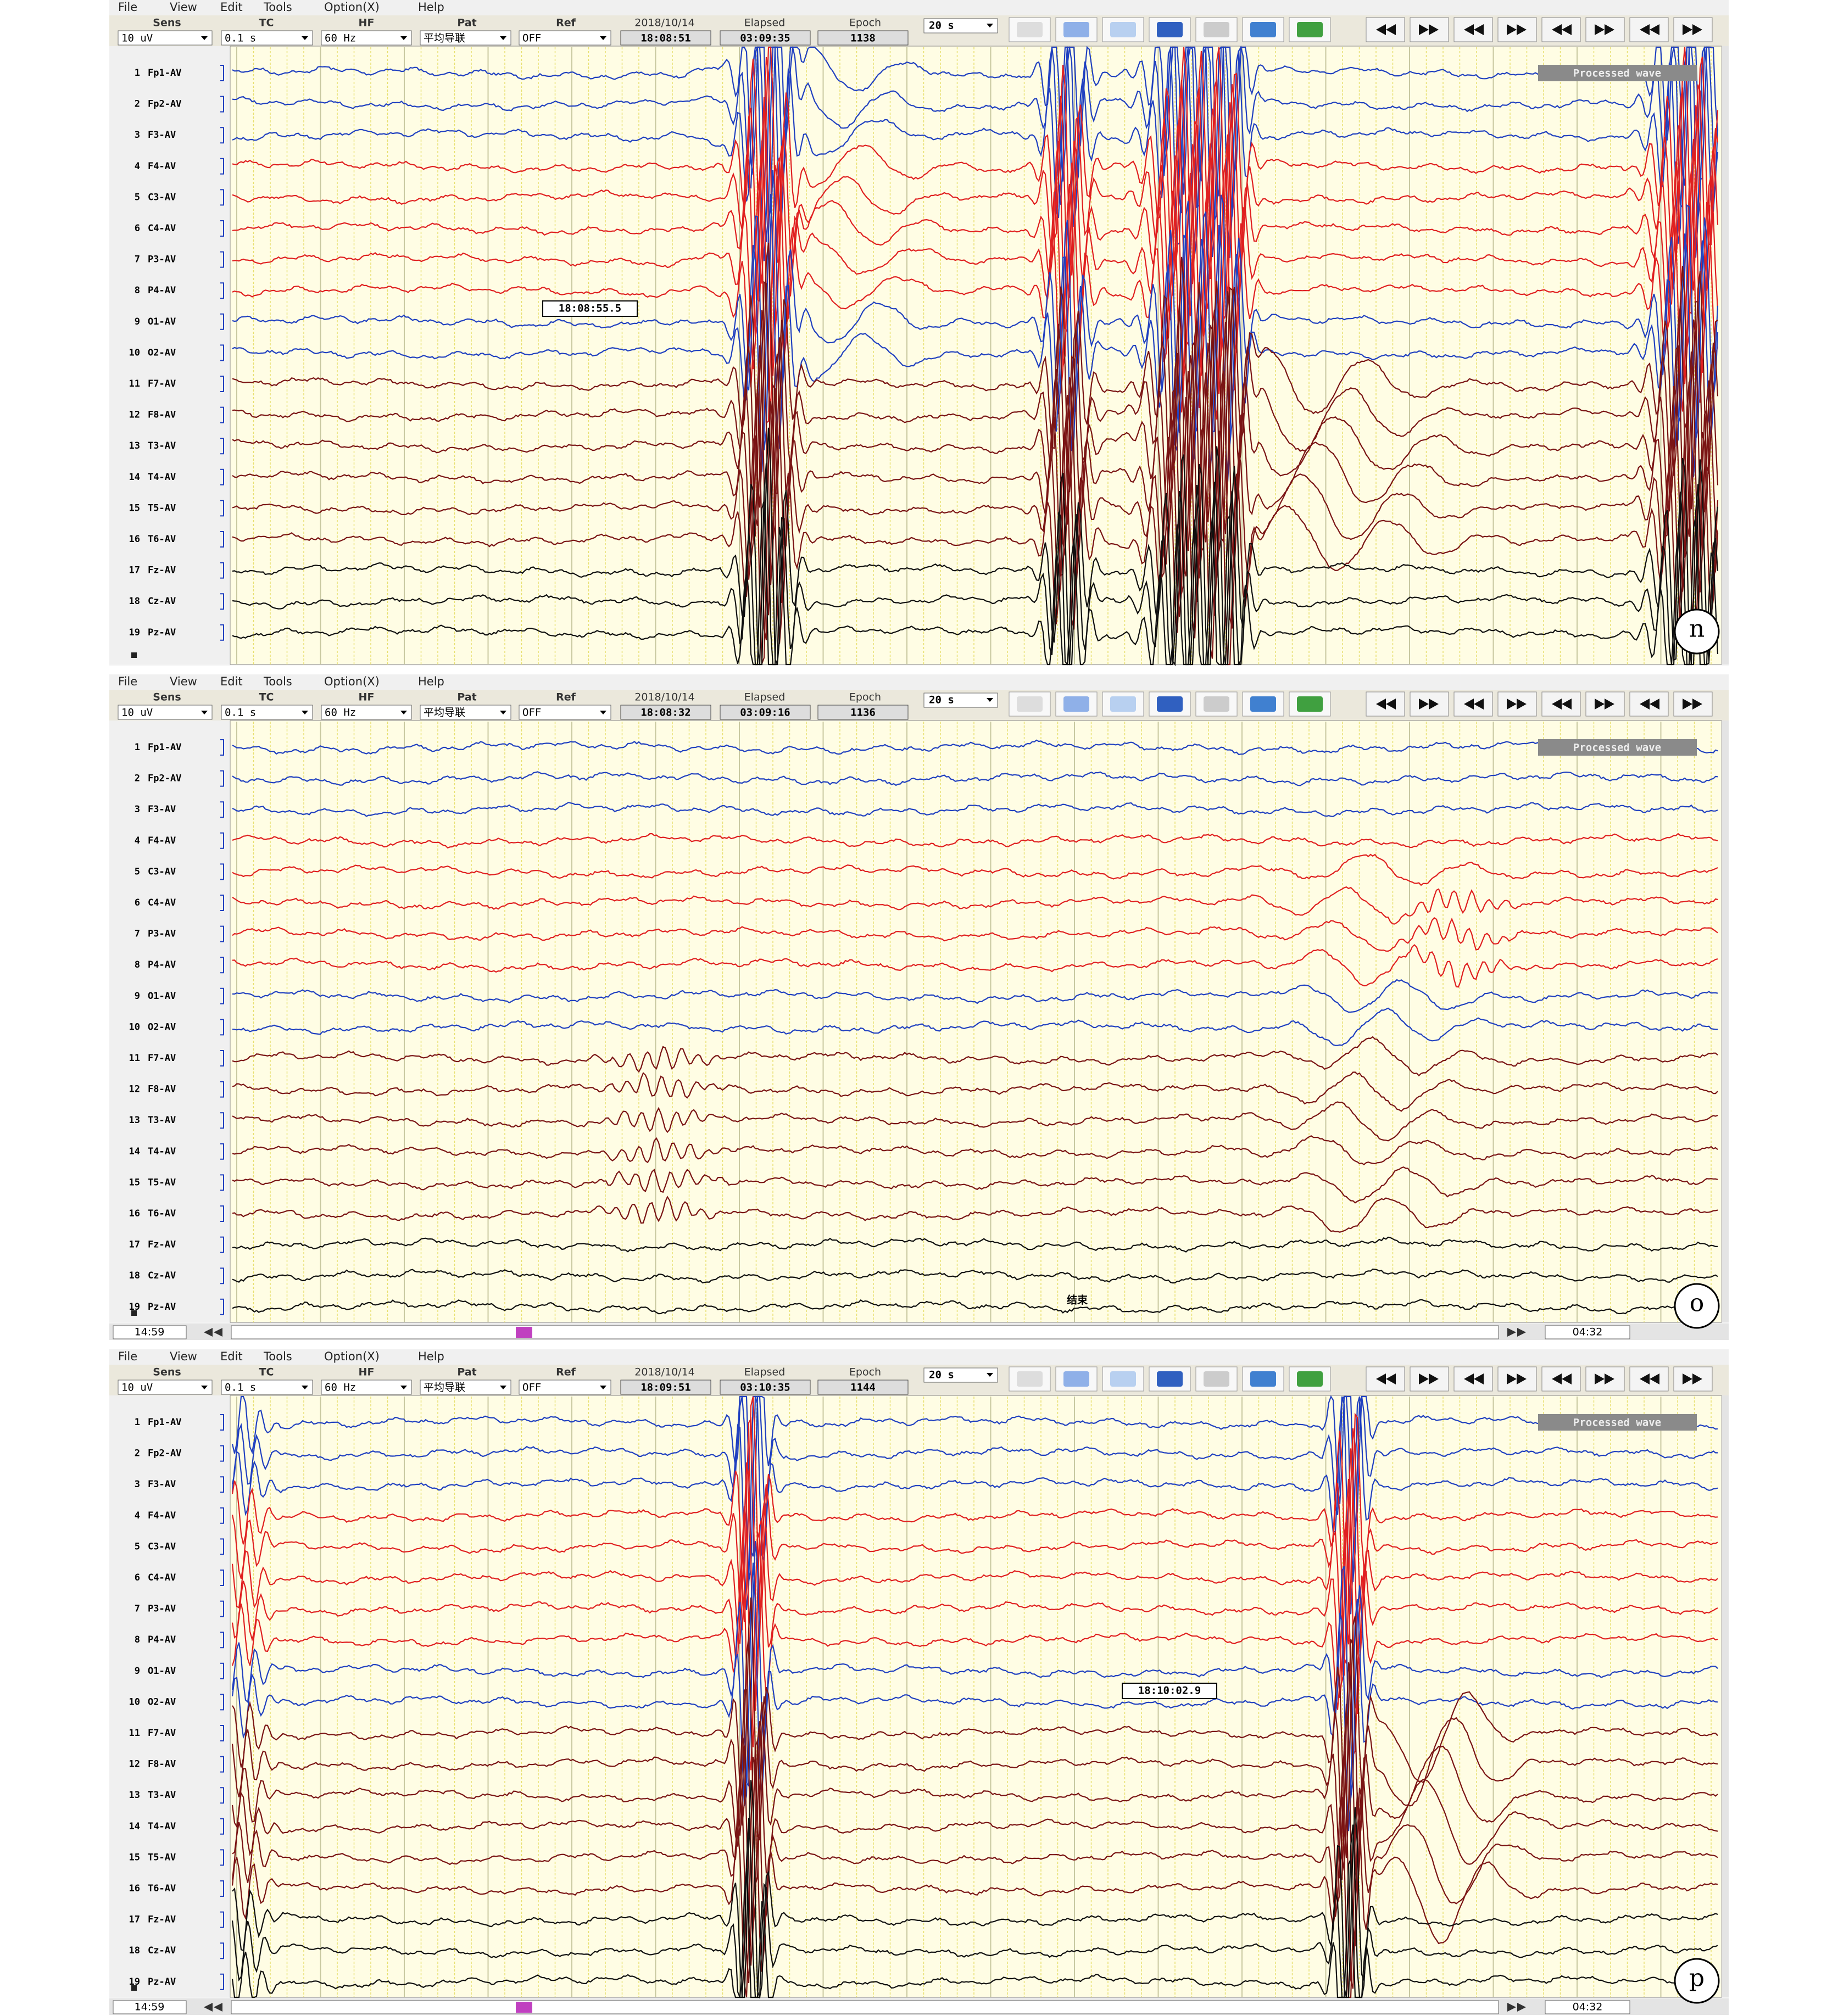  I want to click on channel-label: P3-AV, so click(162, 1610).